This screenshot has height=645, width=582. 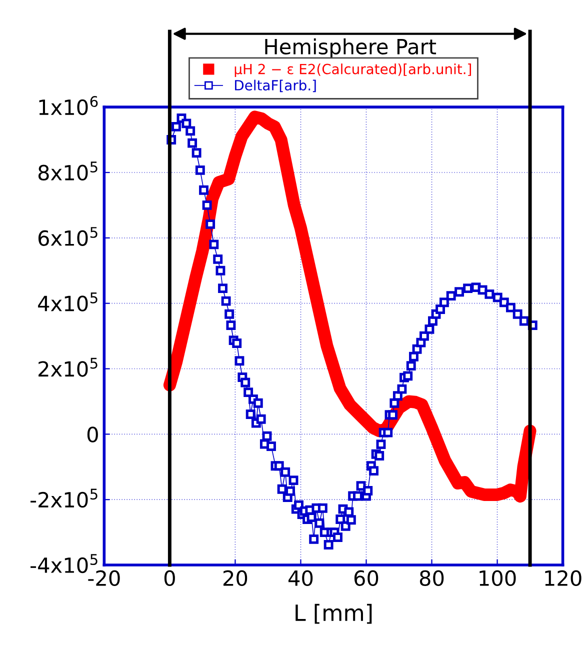 I want to click on legend-label: μH 2 − ε E2(Calcurated)[arb.unit.], so click(x=352, y=70).